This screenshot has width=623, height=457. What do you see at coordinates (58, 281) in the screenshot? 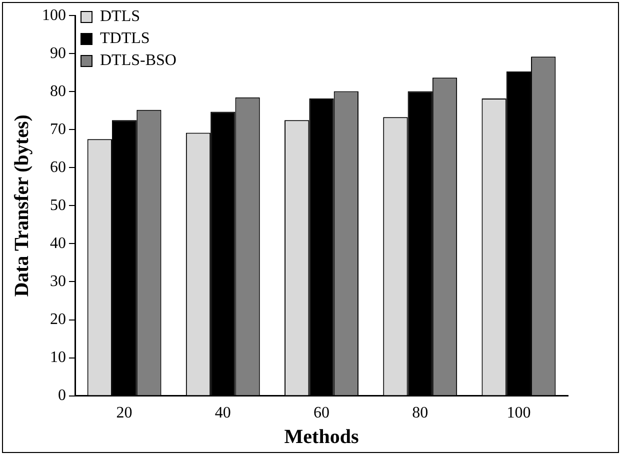
I see `y-tick-label: 30` at bounding box center [58, 281].